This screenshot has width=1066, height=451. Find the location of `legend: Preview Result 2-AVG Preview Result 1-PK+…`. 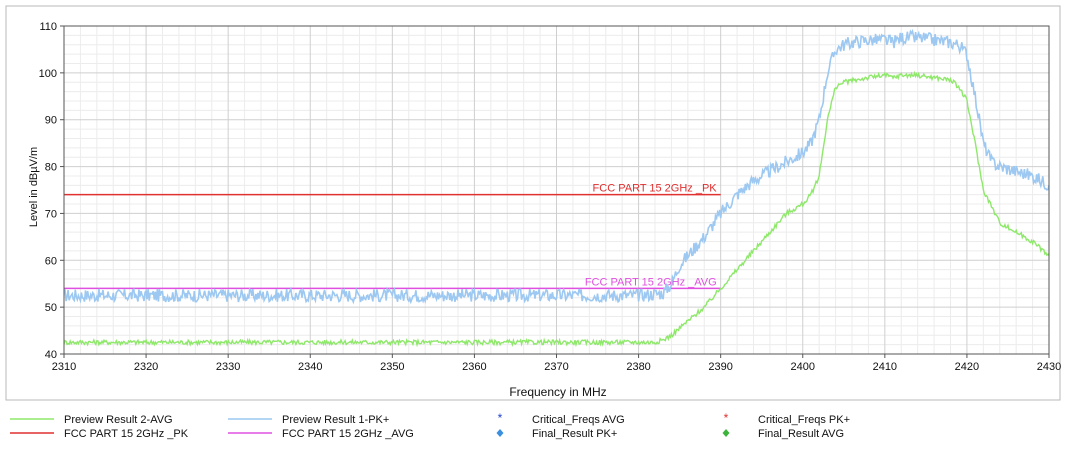

legend: Preview Result 2-AVG Preview Result 1-PK+… is located at coordinates (430, 425).